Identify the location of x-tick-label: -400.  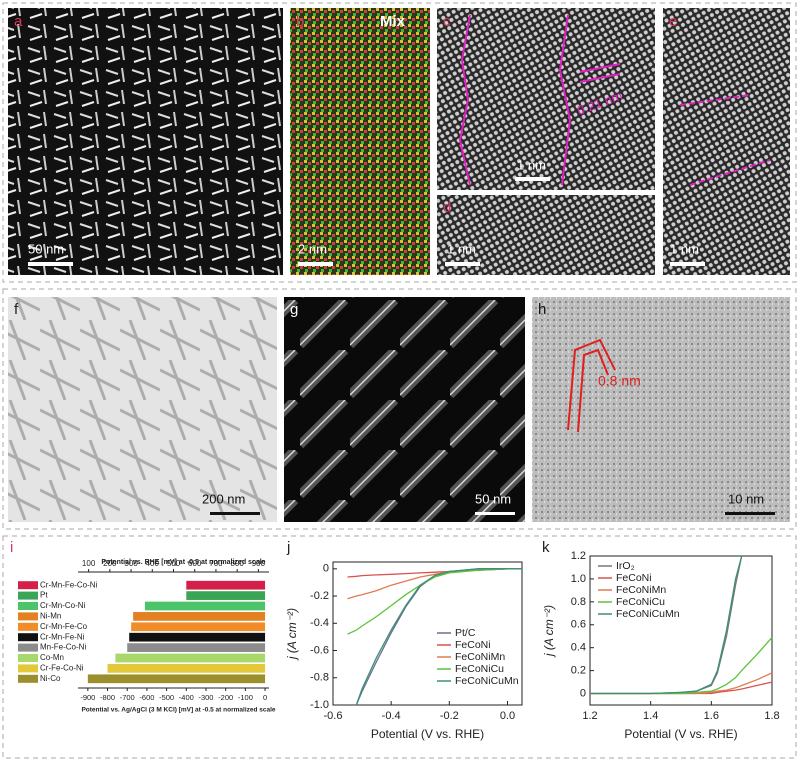
(186, 697).